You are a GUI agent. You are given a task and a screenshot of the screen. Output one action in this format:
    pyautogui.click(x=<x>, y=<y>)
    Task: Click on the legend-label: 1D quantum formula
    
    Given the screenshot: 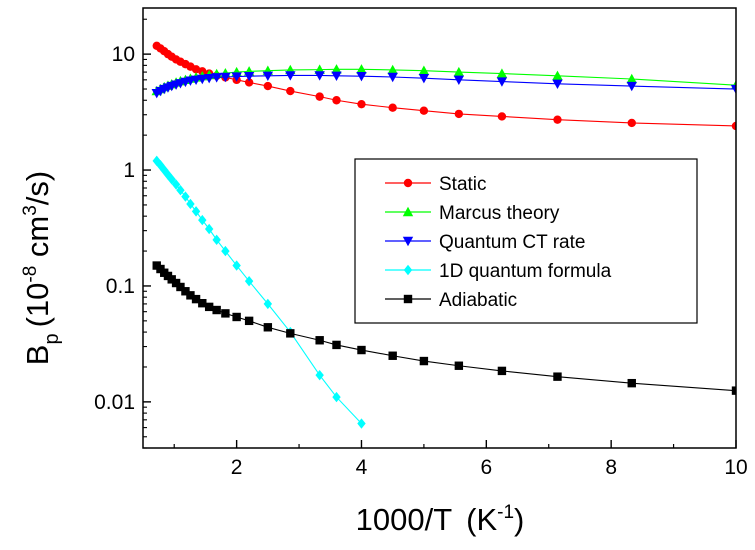 What is the action you would take?
    pyautogui.click(x=525, y=271)
    